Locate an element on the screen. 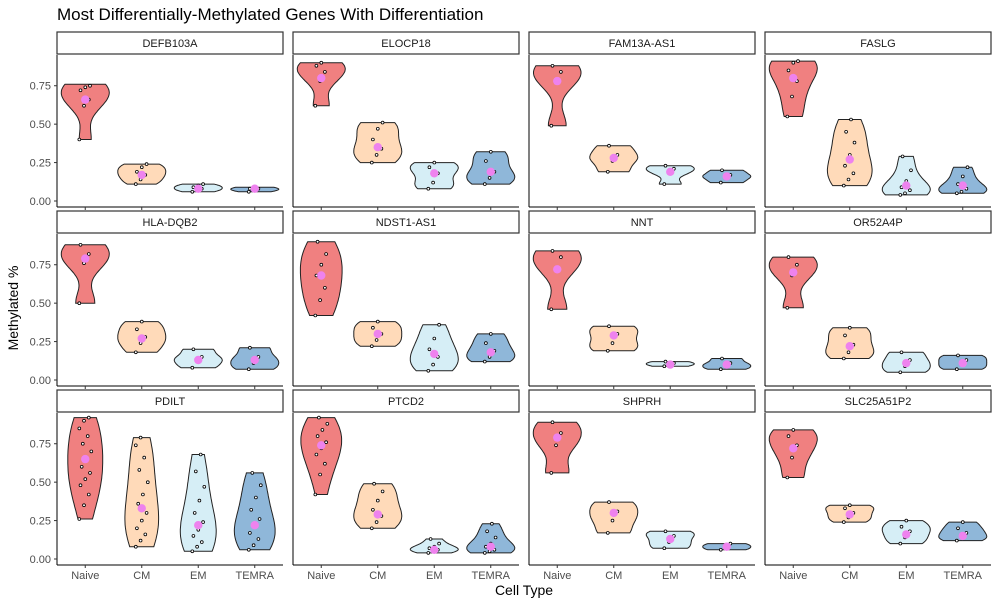  strip-label: PDILT is located at coordinates (170, 402).